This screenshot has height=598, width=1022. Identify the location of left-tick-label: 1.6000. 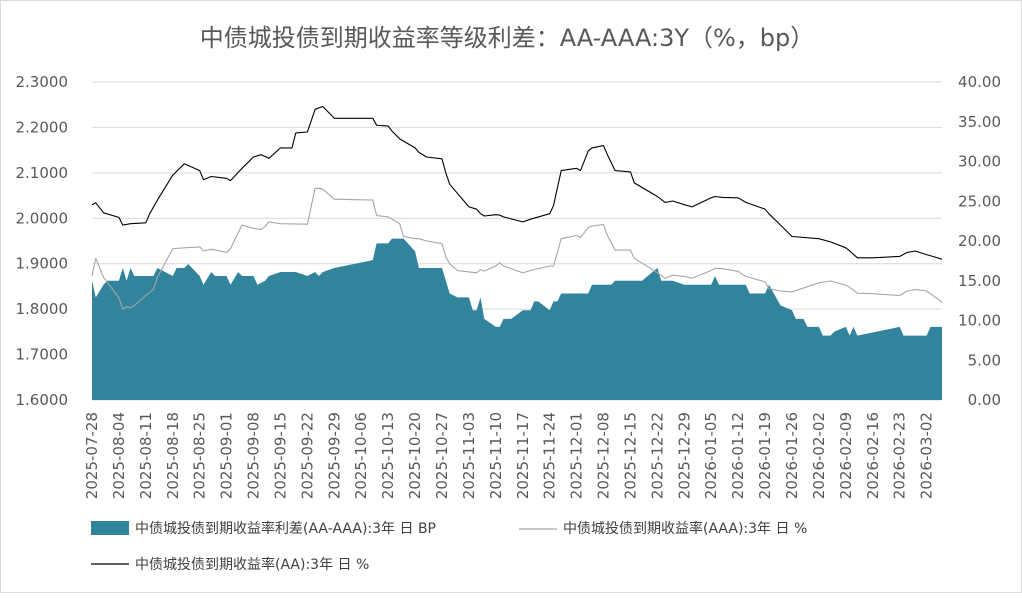
(42, 400).